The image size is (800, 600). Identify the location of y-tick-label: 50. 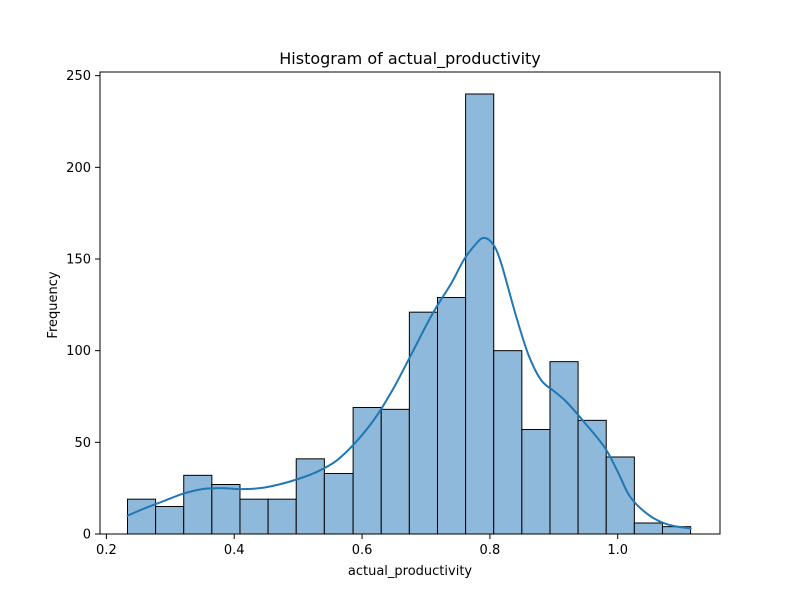
(82, 443).